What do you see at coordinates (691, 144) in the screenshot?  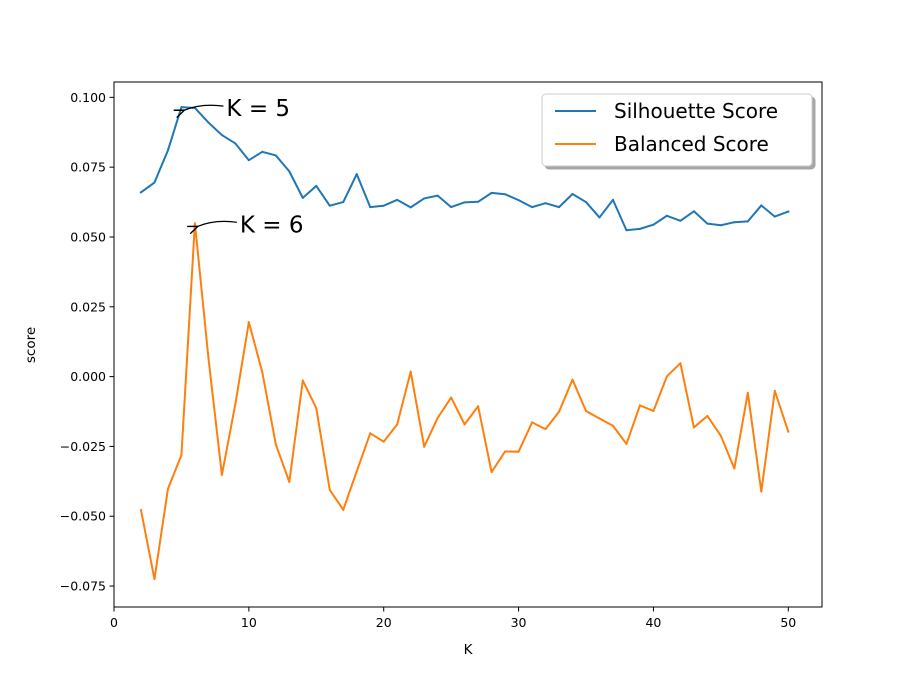 I see `legend-label-balanced: Balanced Score` at bounding box center [691, 144].